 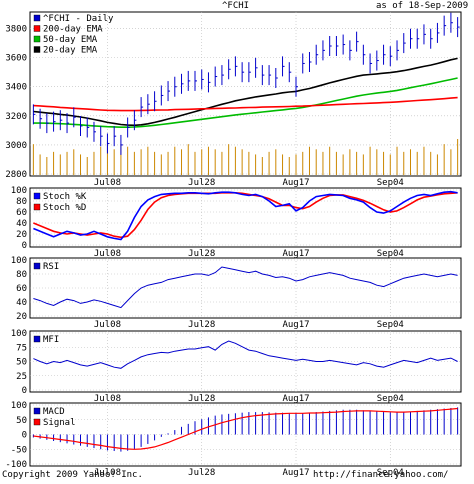 I want to click on y-tick-label: 3000, so click(x=16, y=146).